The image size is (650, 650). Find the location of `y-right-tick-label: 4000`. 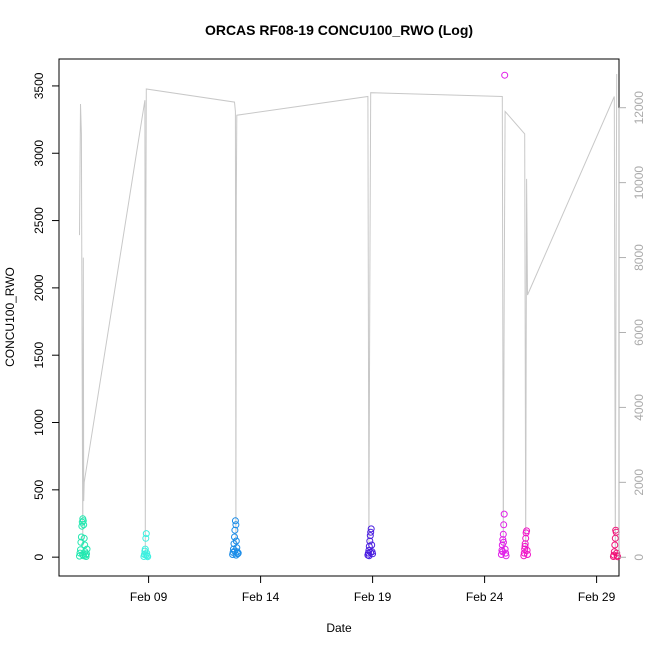

y-right-tick-label: 4000 is located at coordinates (639, 407).